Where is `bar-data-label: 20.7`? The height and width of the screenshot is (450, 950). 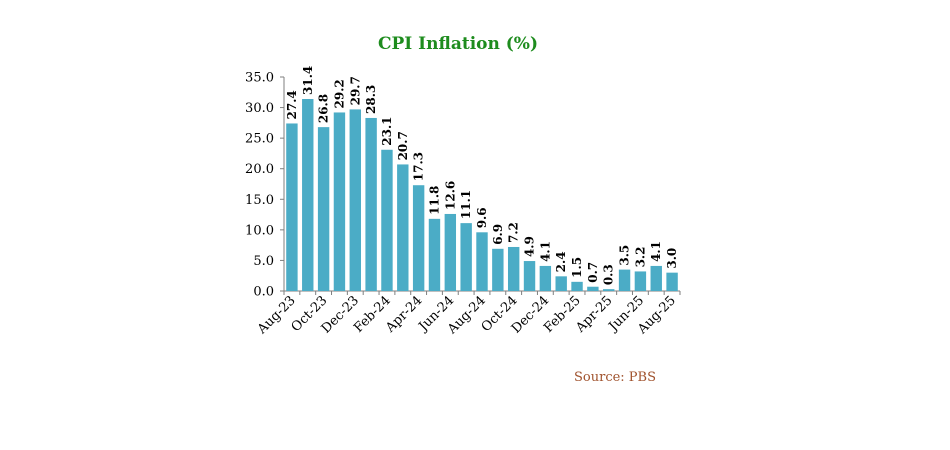
bar-data-label: 20.7 is located at coordinates (403, 145).